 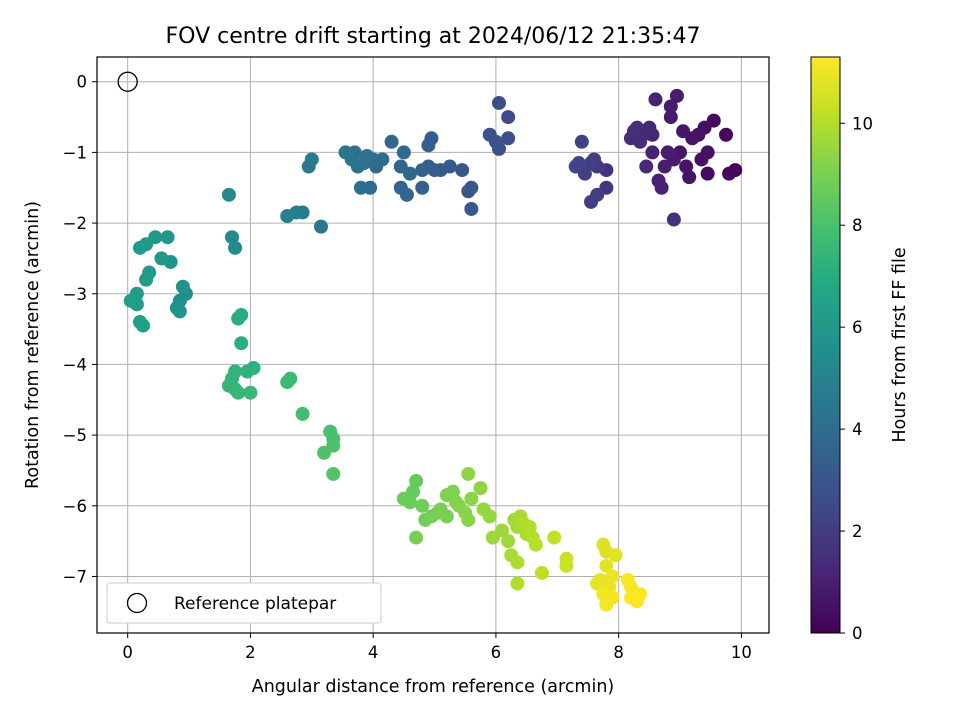 I want to click on y-tick-label: −1, so click(x=75, y=152).